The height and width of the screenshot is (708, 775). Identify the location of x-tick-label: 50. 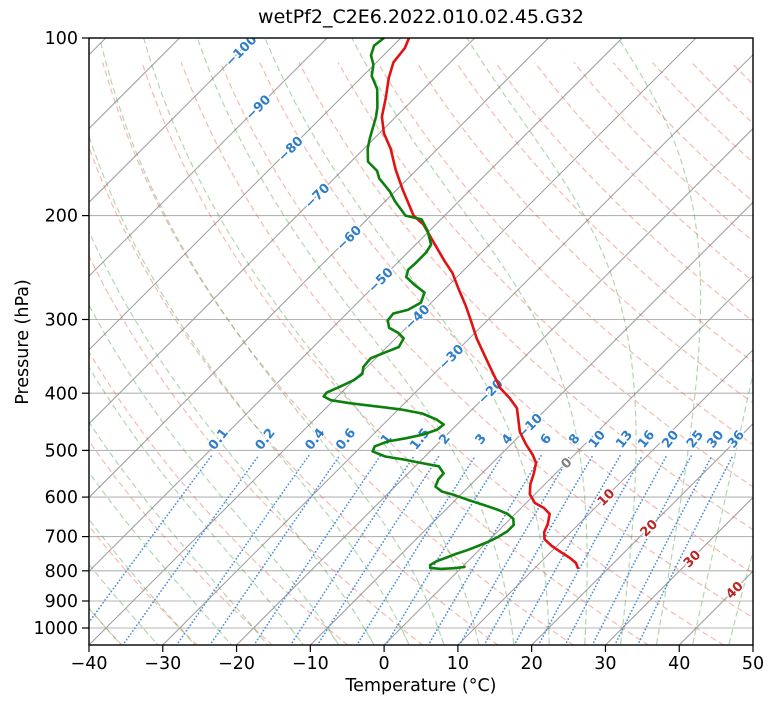
(753, 664).